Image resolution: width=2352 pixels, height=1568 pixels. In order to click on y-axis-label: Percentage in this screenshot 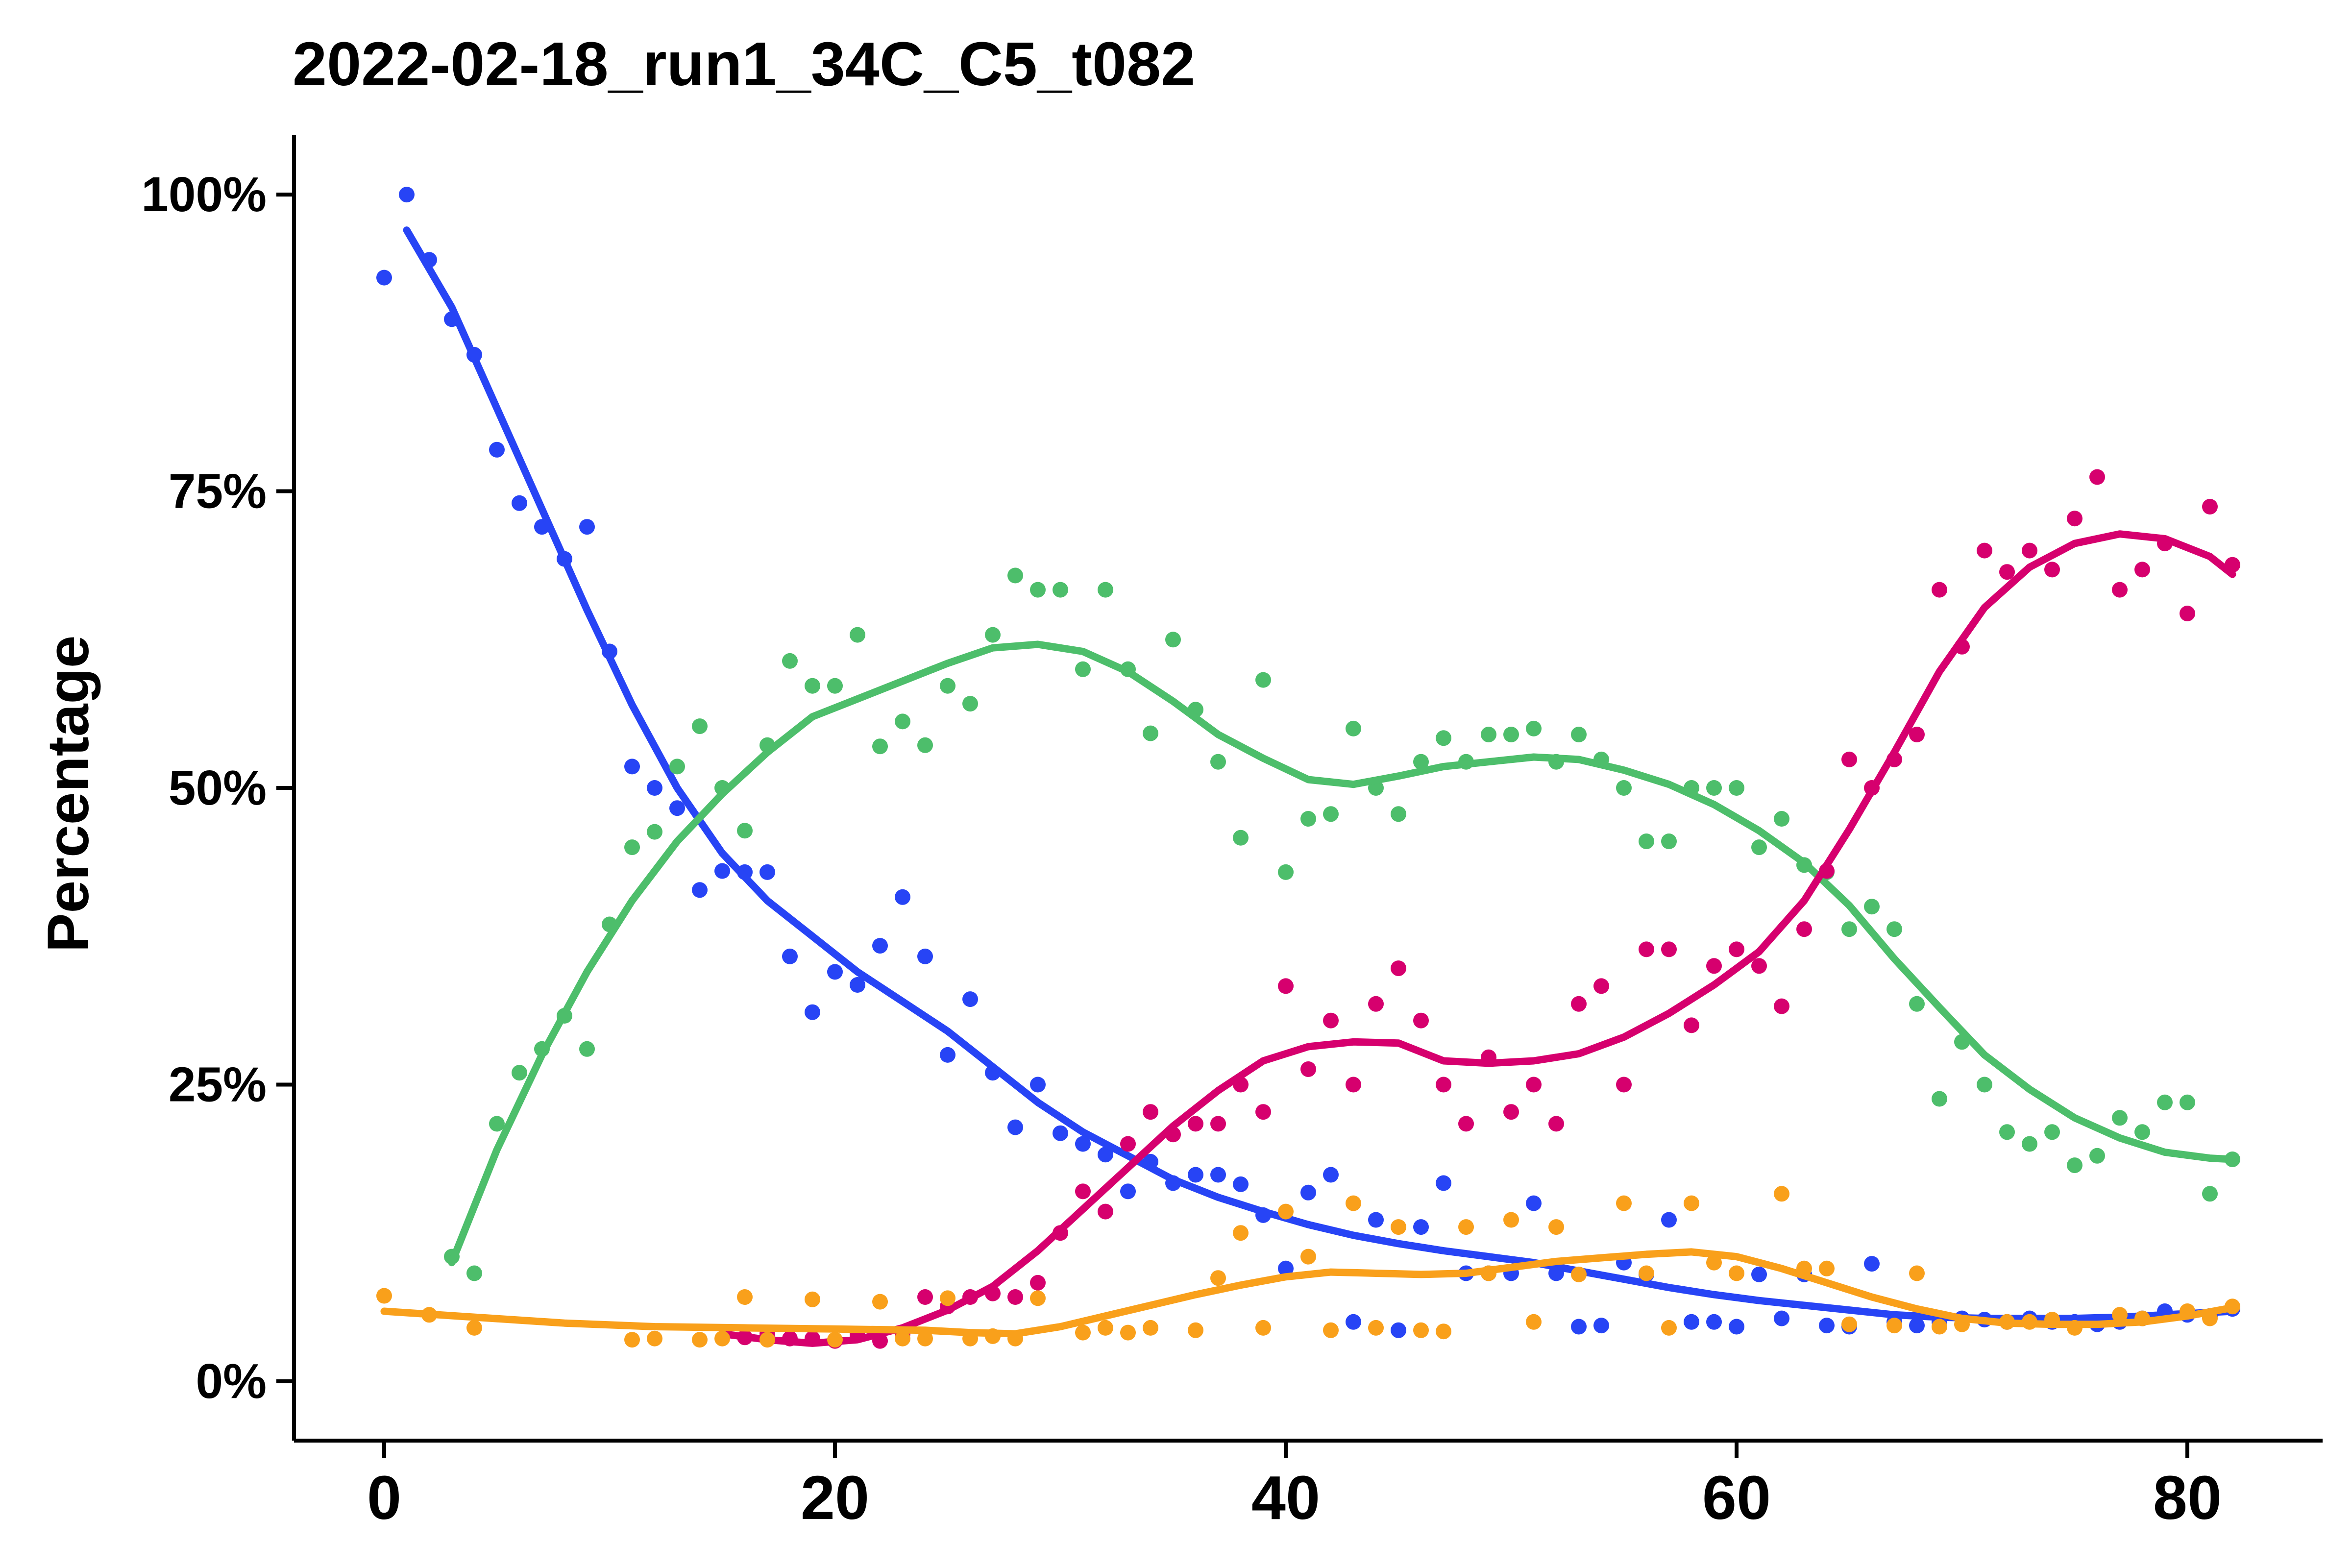, I will do `click(68, 794)`.